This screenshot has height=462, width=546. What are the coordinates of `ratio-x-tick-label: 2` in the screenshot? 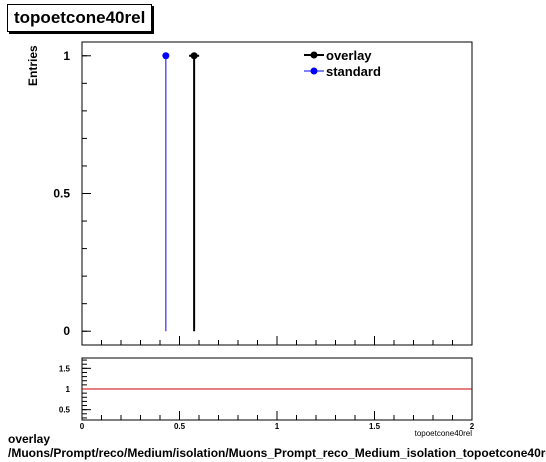 It's located at (472, 426).